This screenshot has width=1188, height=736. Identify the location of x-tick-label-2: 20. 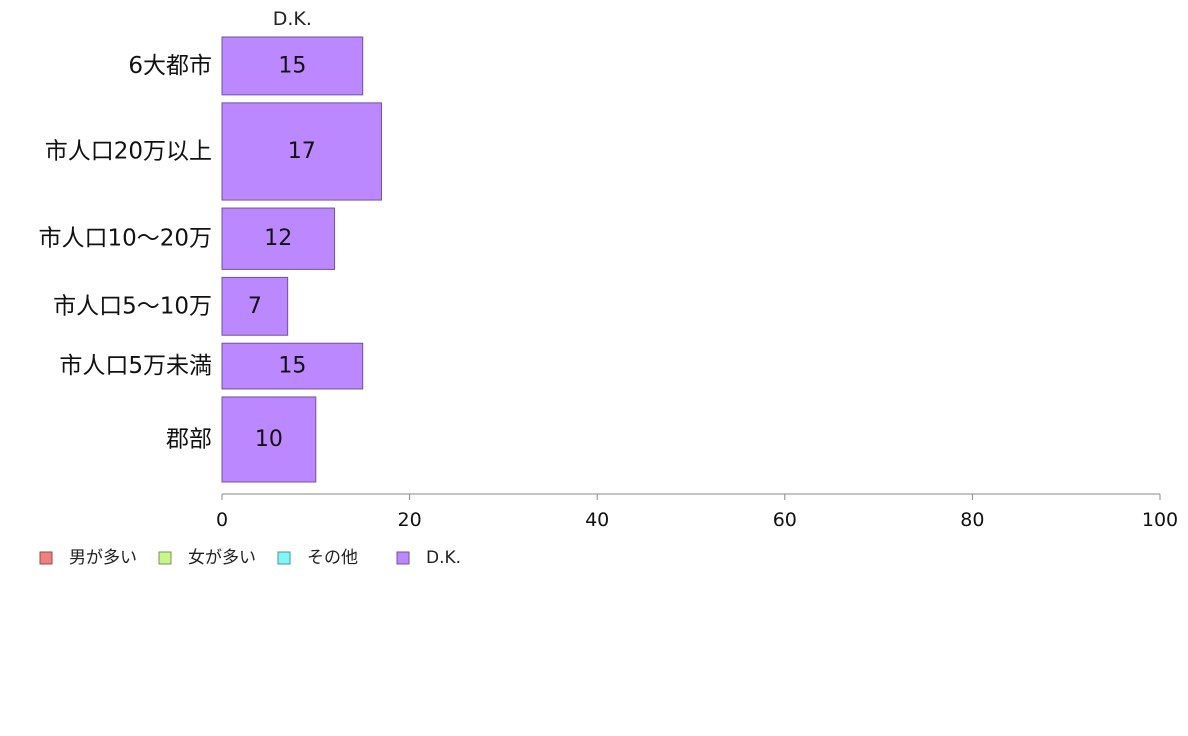
(410, 520).